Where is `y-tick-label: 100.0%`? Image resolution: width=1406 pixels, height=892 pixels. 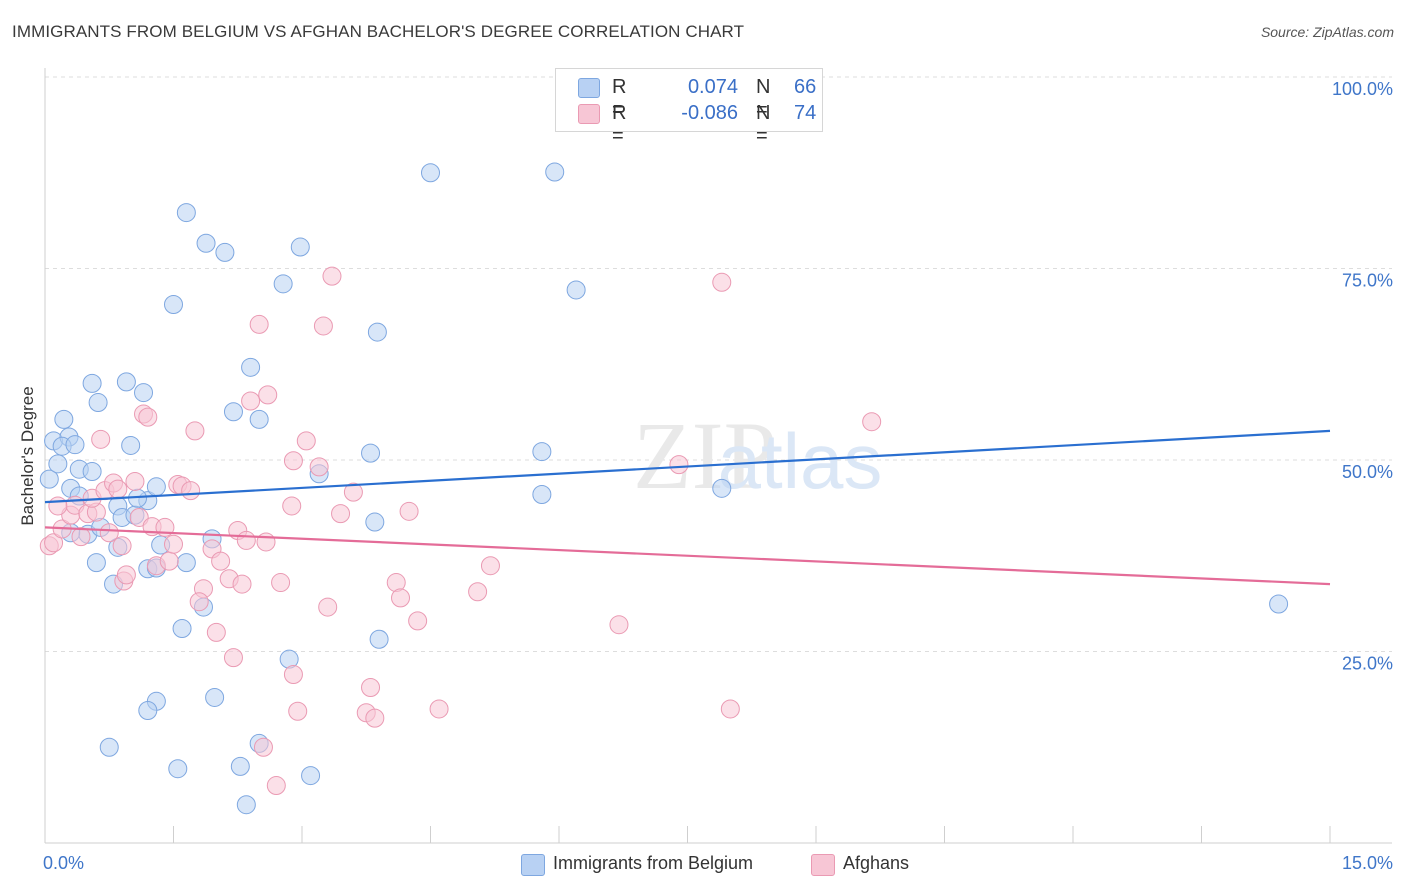 y-tick-label: 100.0% is located at coordinates (1362, 89).